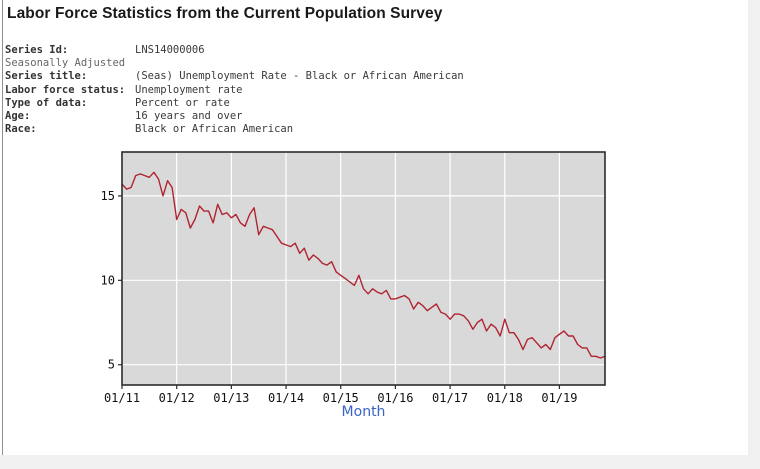 Image resolution: width=760 pixels, height=469 pixels. Describe the element at coordinates (505, 398) in the screenshot. I see `x-tick-label: 01/18` at that location.